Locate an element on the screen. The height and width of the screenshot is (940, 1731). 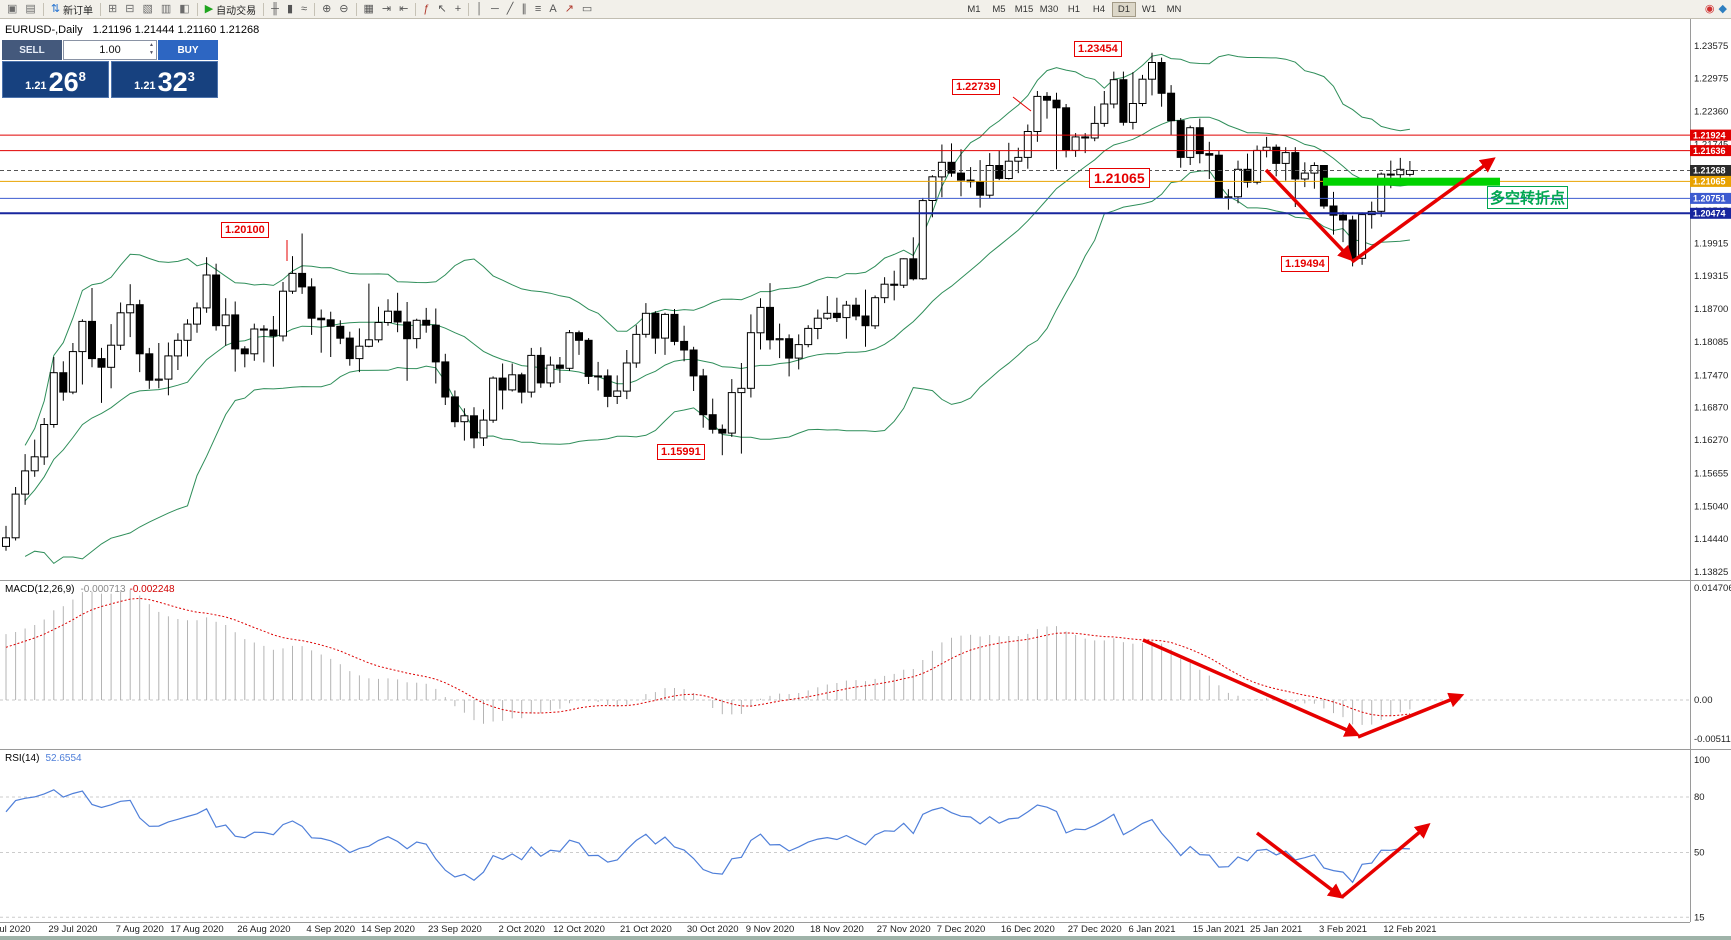
svg-text: 1.20474 is located at coordinates (1709, 214).